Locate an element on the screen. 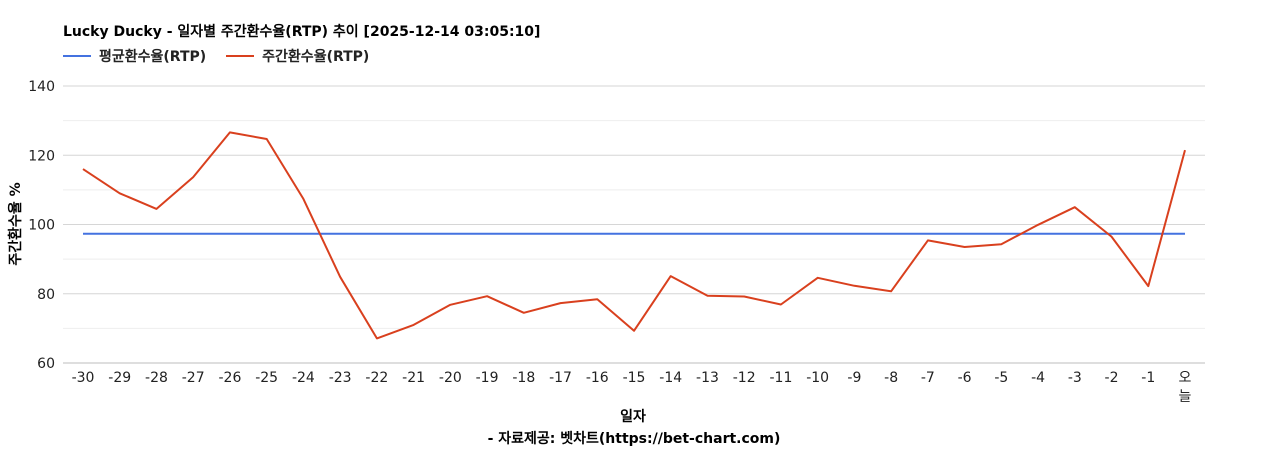  x-tick-label: -3 is located at coordinates (1075, 378).